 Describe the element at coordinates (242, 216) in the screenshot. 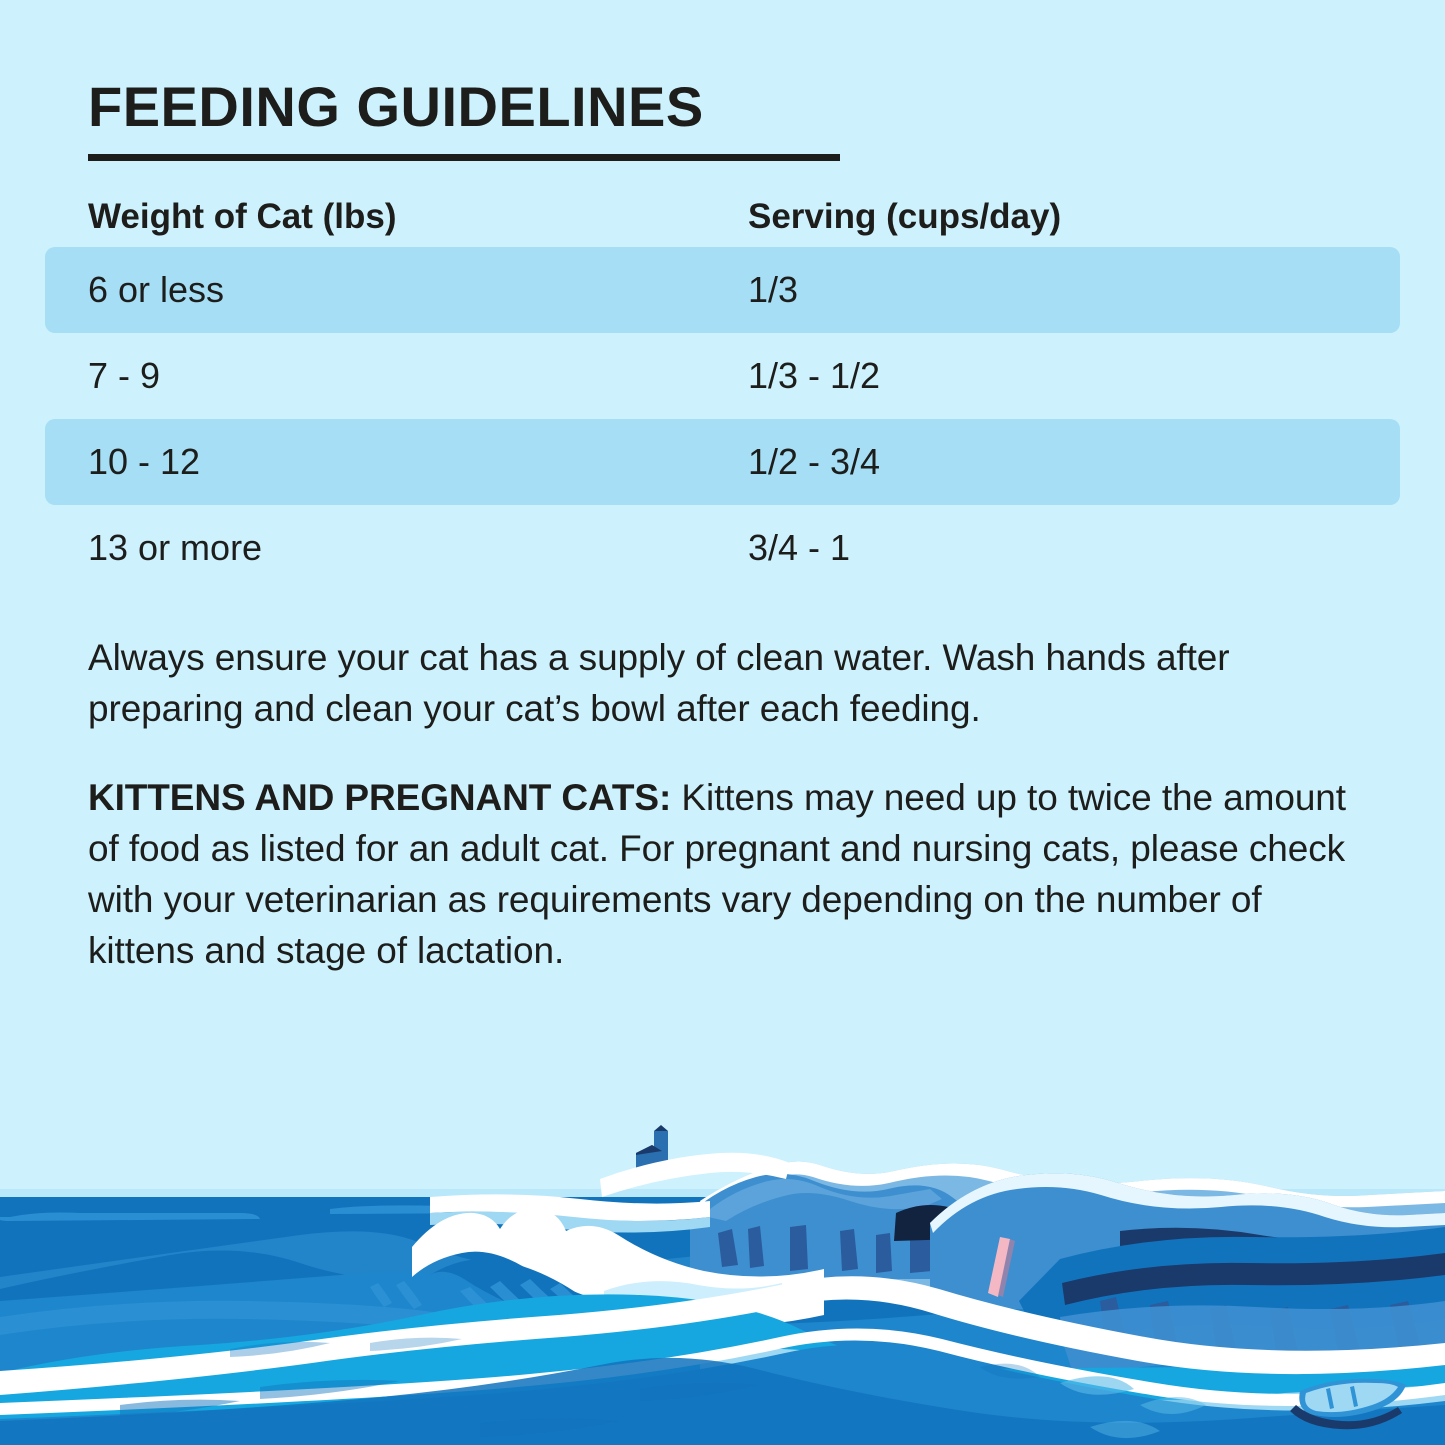

I see `column-header-weight: Weight of Cat (lbs)` at that location.